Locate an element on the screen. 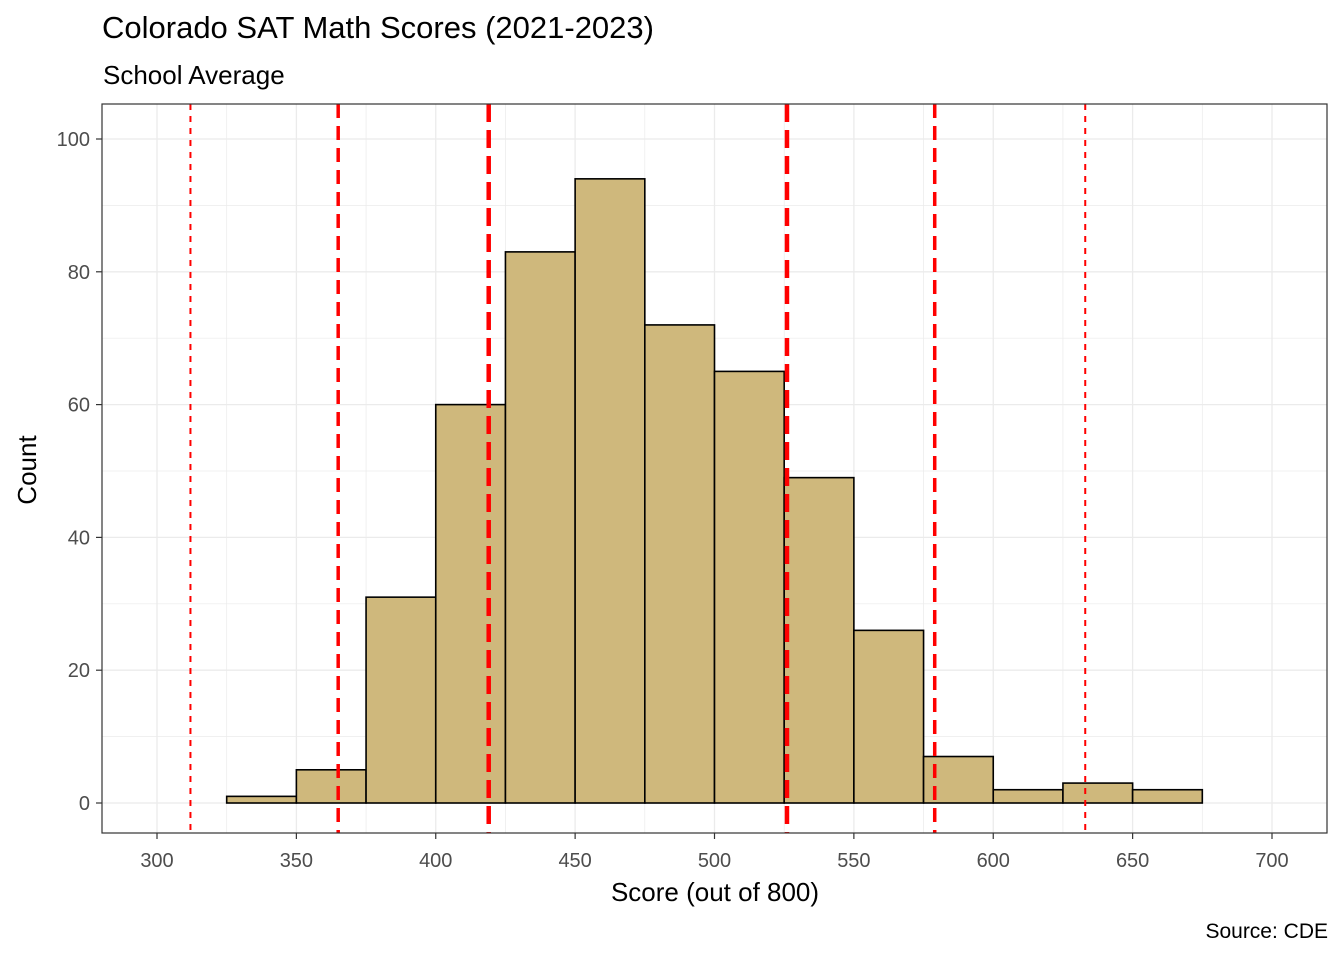 Image resolution: width=1344 pixels, height=960 pixels. x-tick-label: 450 is located at coordinates (574, 861).